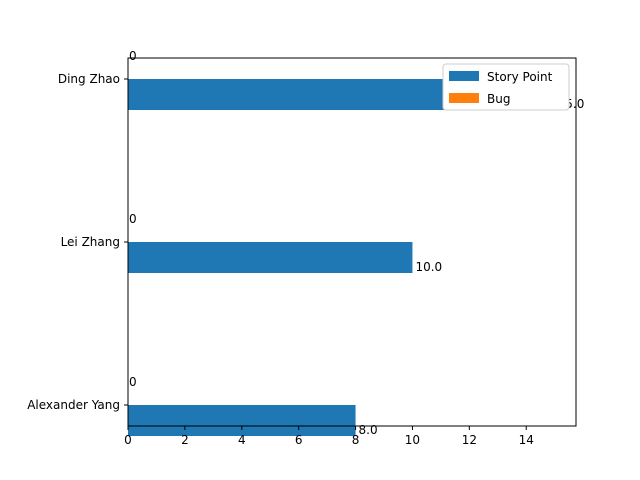  What do you see at coordinates (185, 440) in the screenshot?
I see `x-tick-label: 2` at bounding box center [185, 440].